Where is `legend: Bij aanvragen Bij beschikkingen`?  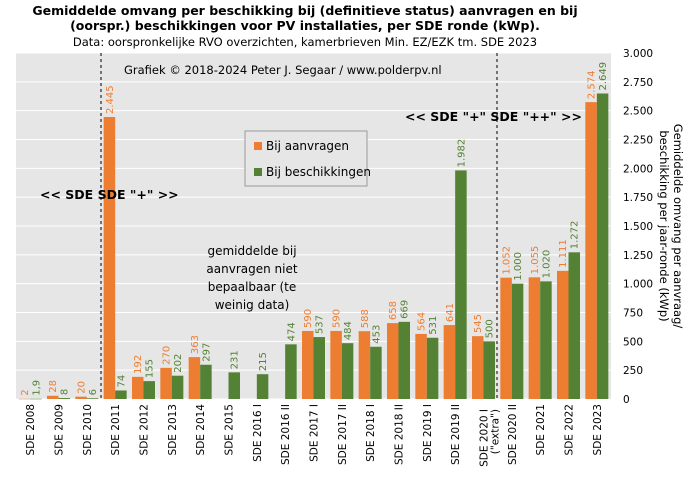 legend: Bij aanvragen Bij beschikkingen is located at coordinates (307, 158).